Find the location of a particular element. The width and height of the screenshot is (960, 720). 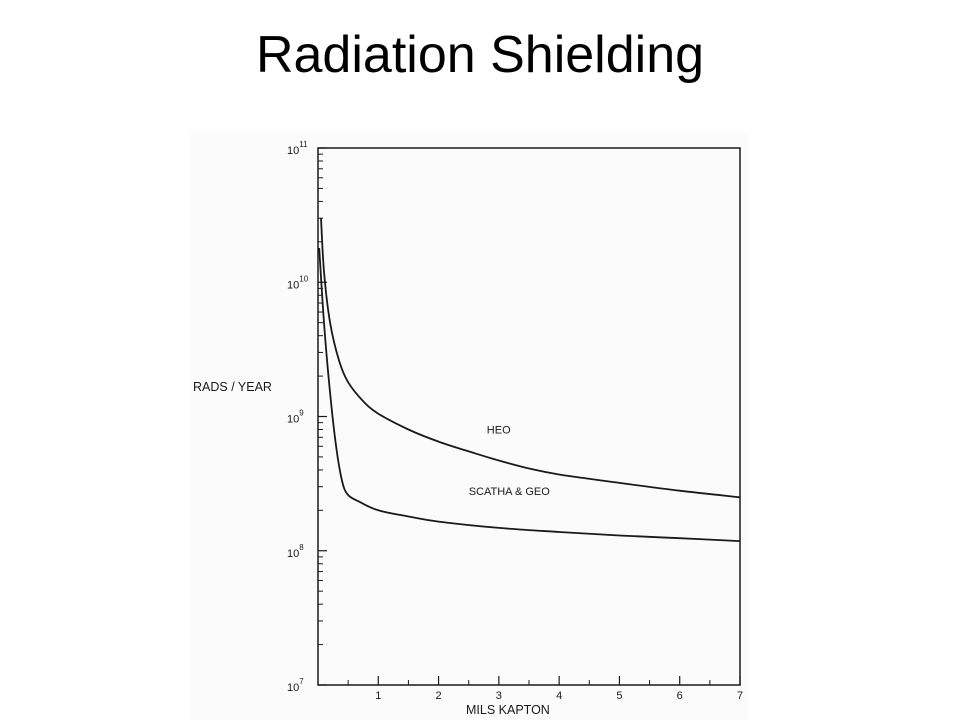

curve-label-scatha-geo: SCATHA & GEO is located at coordinates (510, 492).